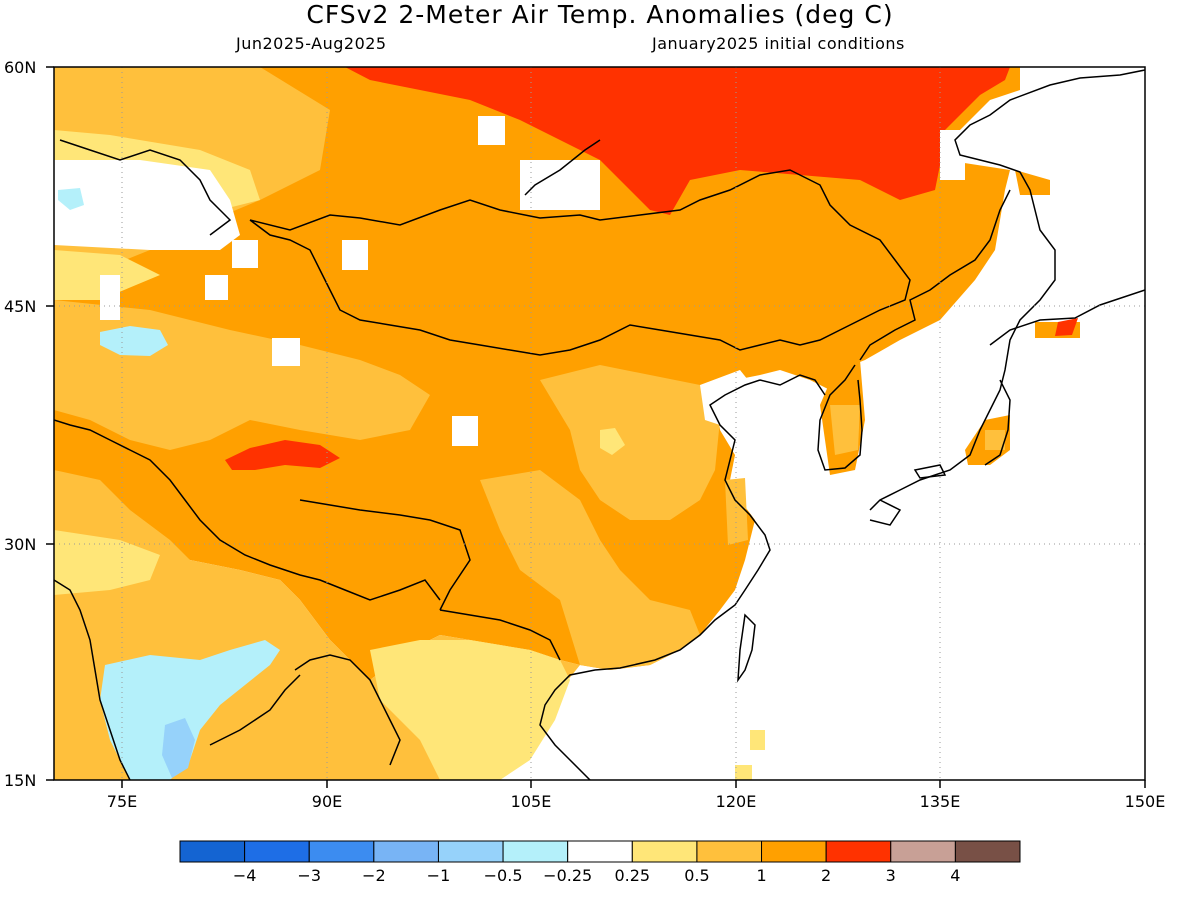 The image size is (1200, 900). I want to click on colorbar-label: −4, so click(245, 875).